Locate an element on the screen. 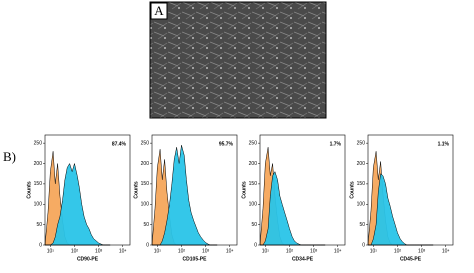  percentage: 95.7% is located at coordinates (226, 144).